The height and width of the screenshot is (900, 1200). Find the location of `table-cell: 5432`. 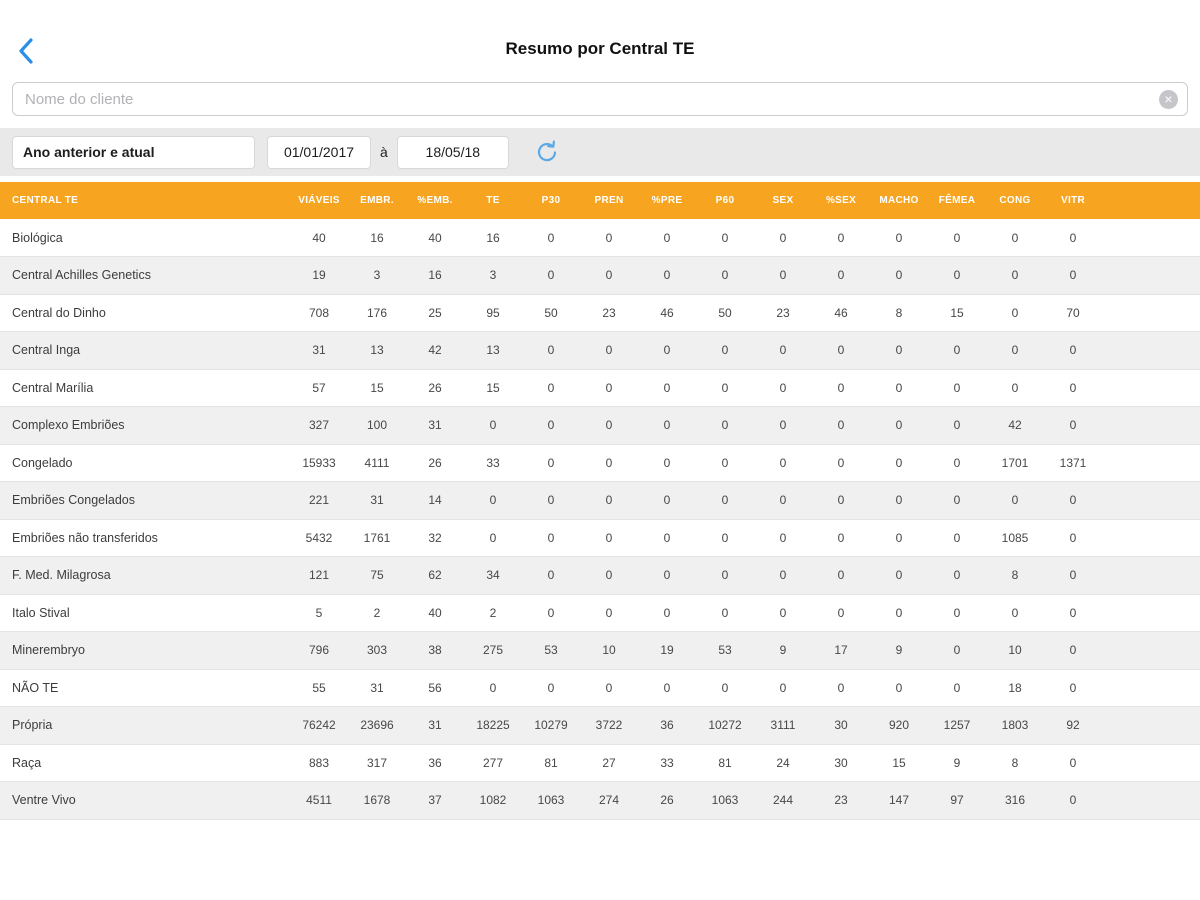

table-cell: 5432 is located at coordinates (319, 538).